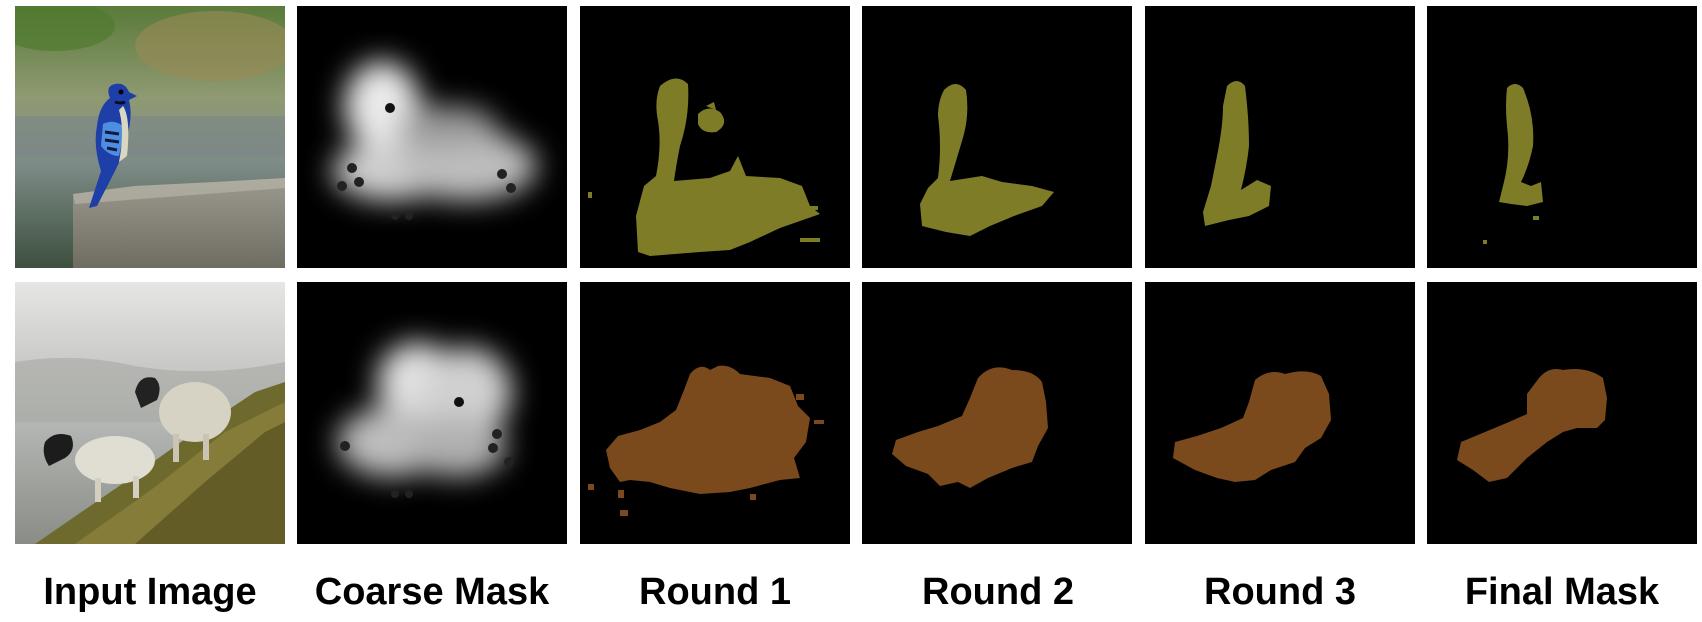  I want to click on coarse-mask-bird, so click(432, 137).